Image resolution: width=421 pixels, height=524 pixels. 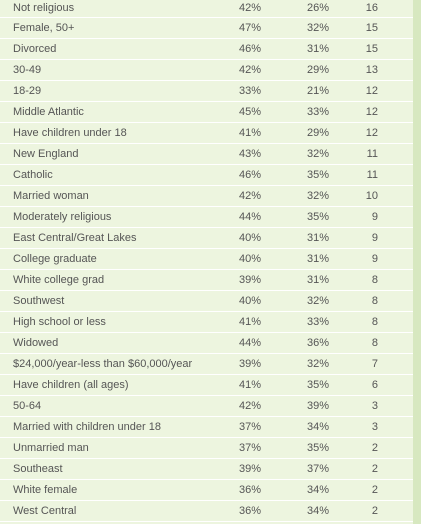 What do you see at coordinates (206, 448) in the screenshot?
I see `table-row: Unmarried man 37% 35% 2` at bounding box center [206, 448].